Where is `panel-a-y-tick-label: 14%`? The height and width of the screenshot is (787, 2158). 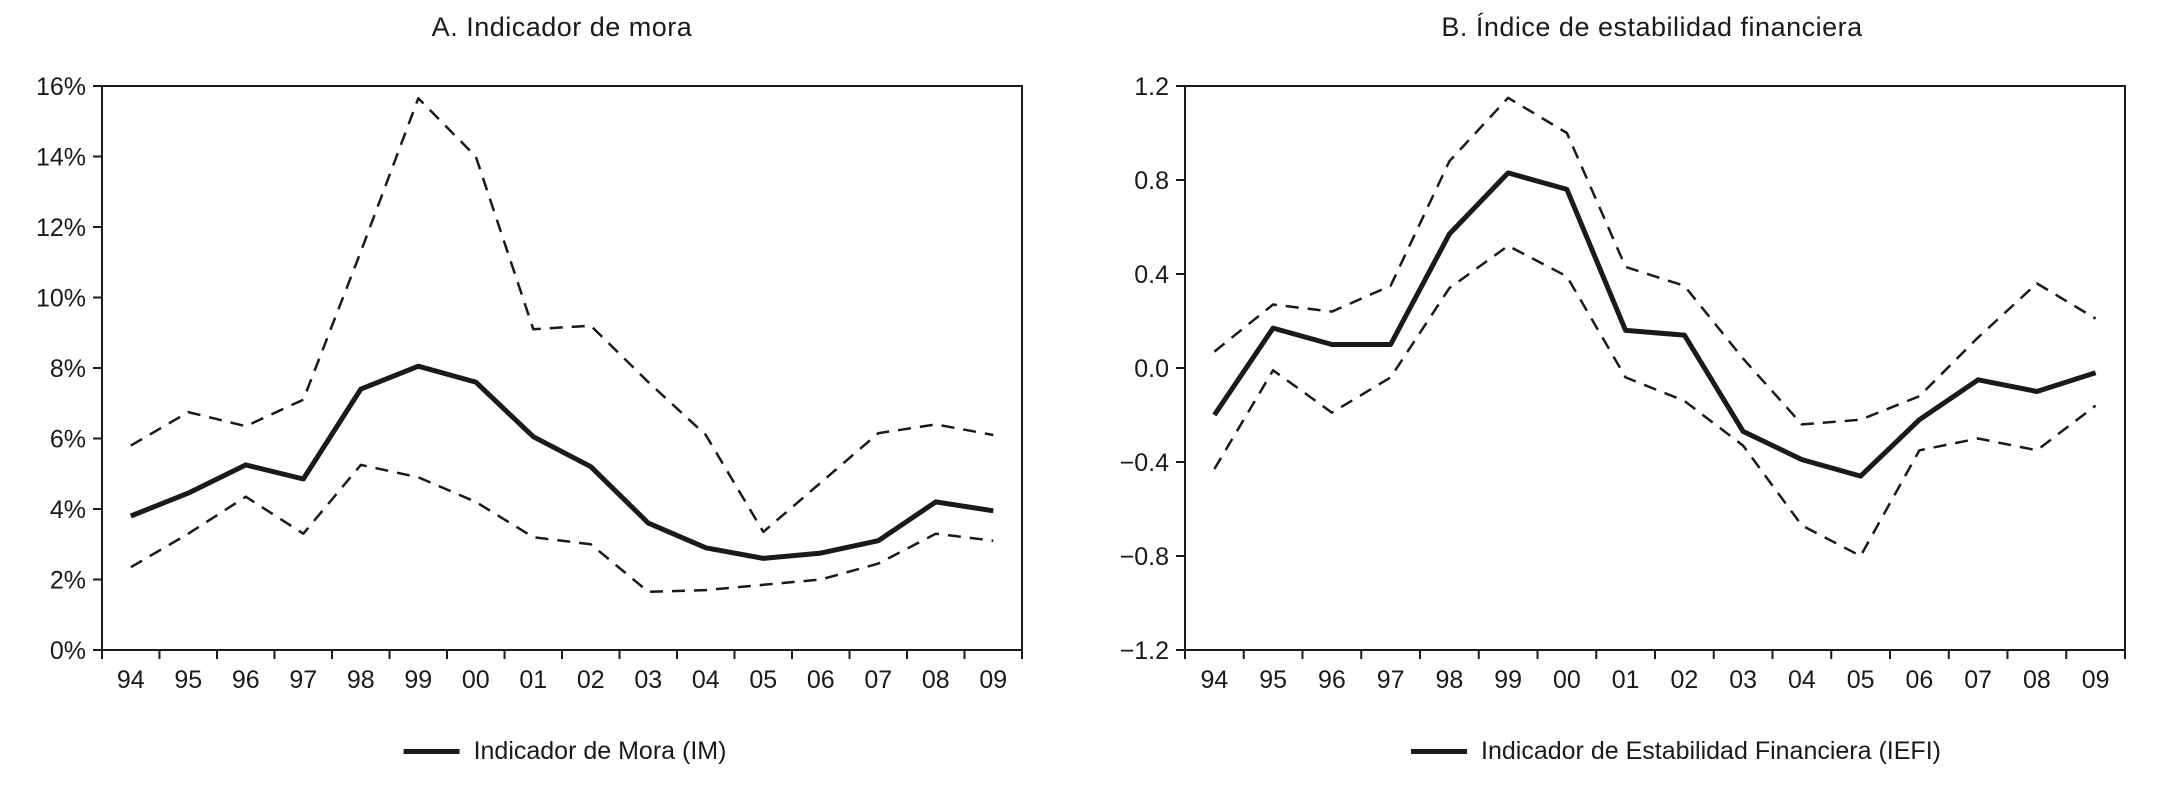
panel-a-y-tick-label: 14% is located at coordinates (61, 158).